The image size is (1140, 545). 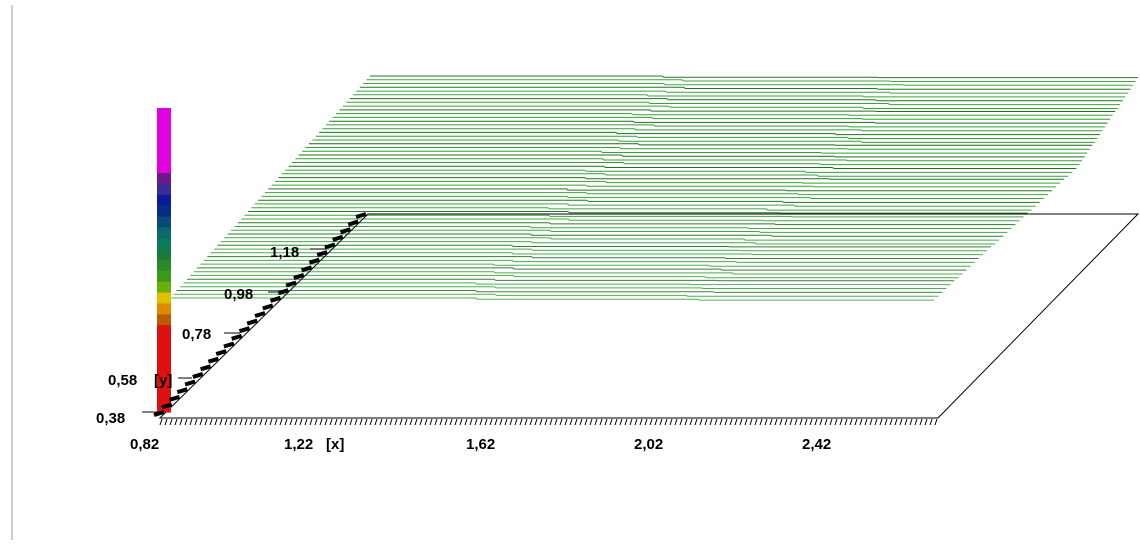 What do you see at coordinates (144, 444) in the screenshot?
I see `x-tick-label: 0,82` at bounding box center [144, 444].